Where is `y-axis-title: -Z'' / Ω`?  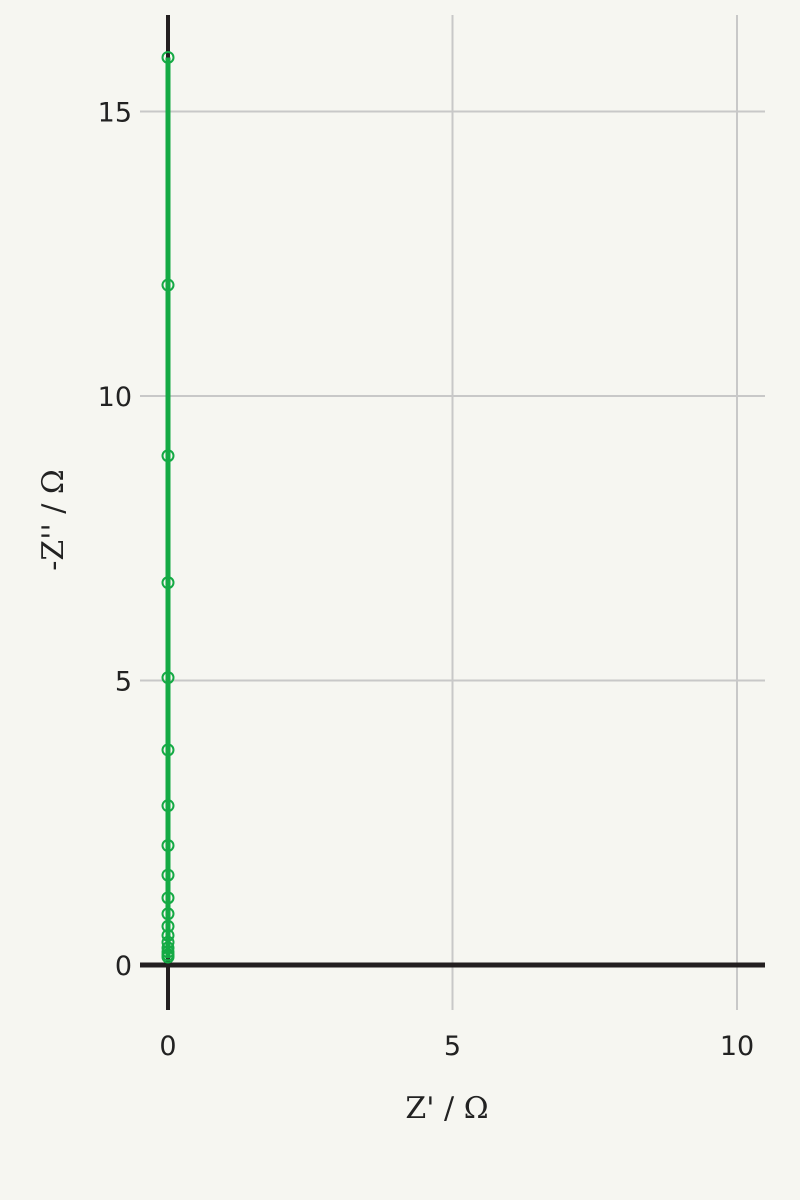 y-axis-title: -Z'' / Ω is located at coordinates (53, 520).